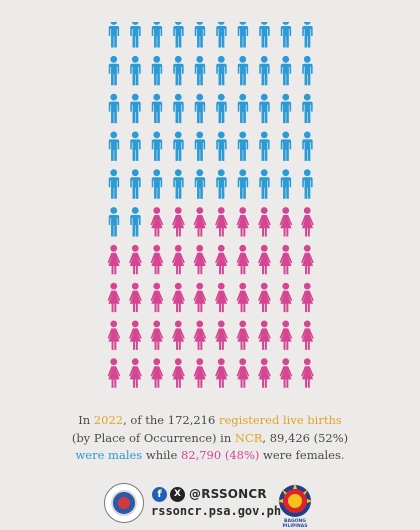  Describe the element at coordinates (124, 503) in the screenshot. I see `psa-seal-icon` at that location.